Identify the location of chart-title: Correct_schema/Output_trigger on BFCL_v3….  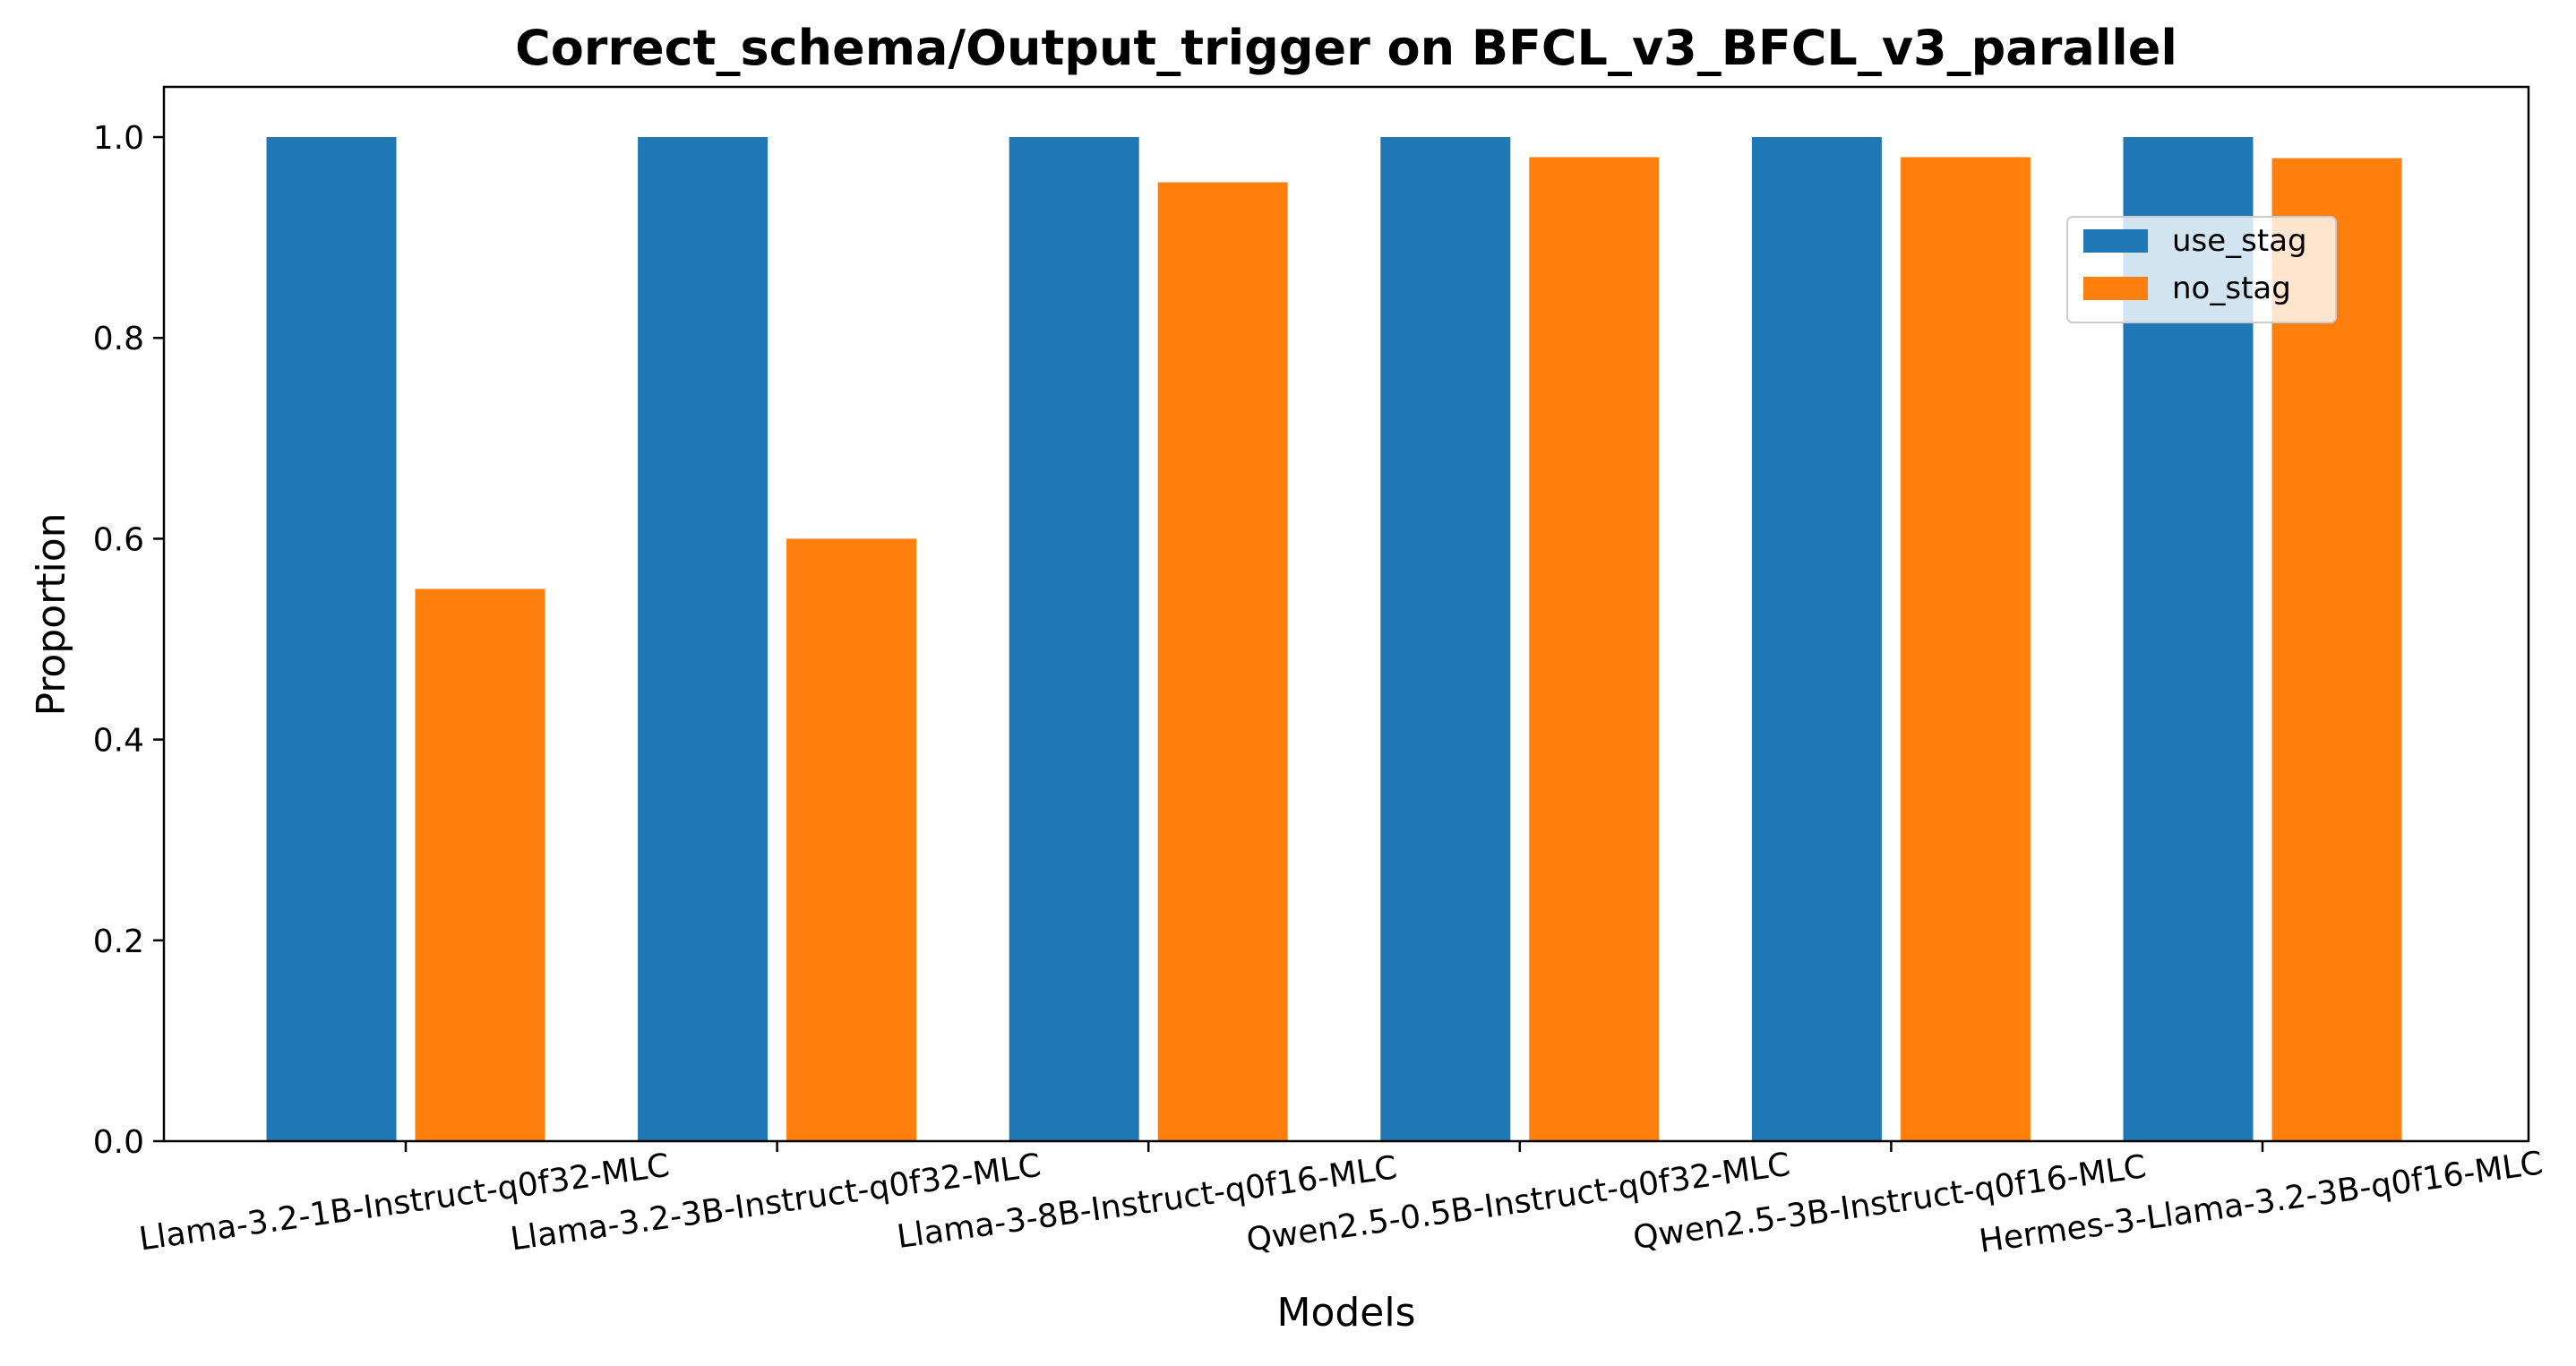
(1346, 48).